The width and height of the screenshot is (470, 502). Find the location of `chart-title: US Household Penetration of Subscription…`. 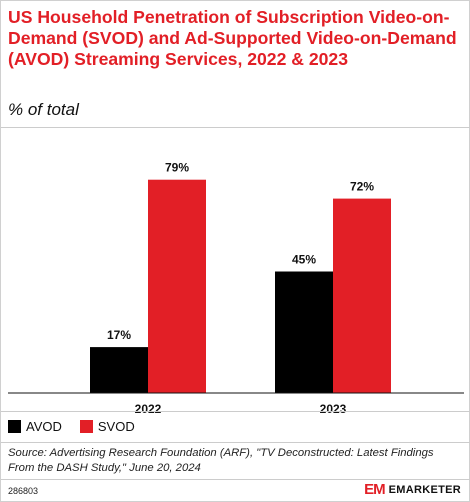

chart-title: US Household Penetration of Subscription… is located at coordinates (232, 38).